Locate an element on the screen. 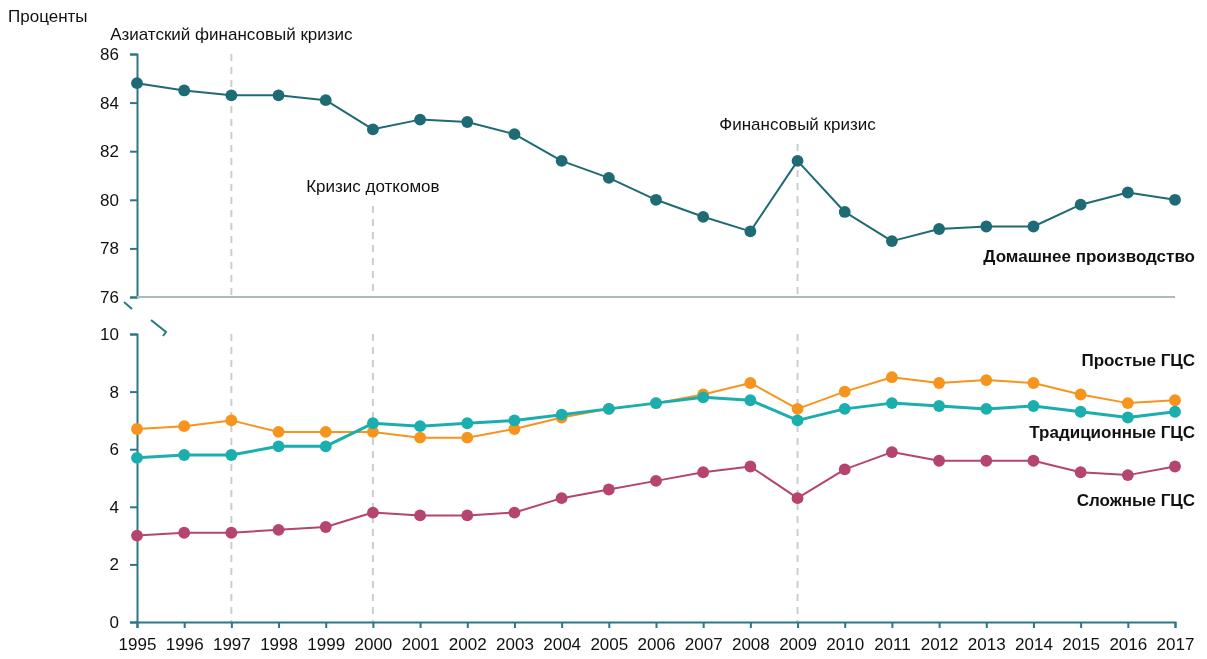 The width and height of the screenshot is (1207, 659). x-tick-label: 2013 is located at coordinates (986, 644).